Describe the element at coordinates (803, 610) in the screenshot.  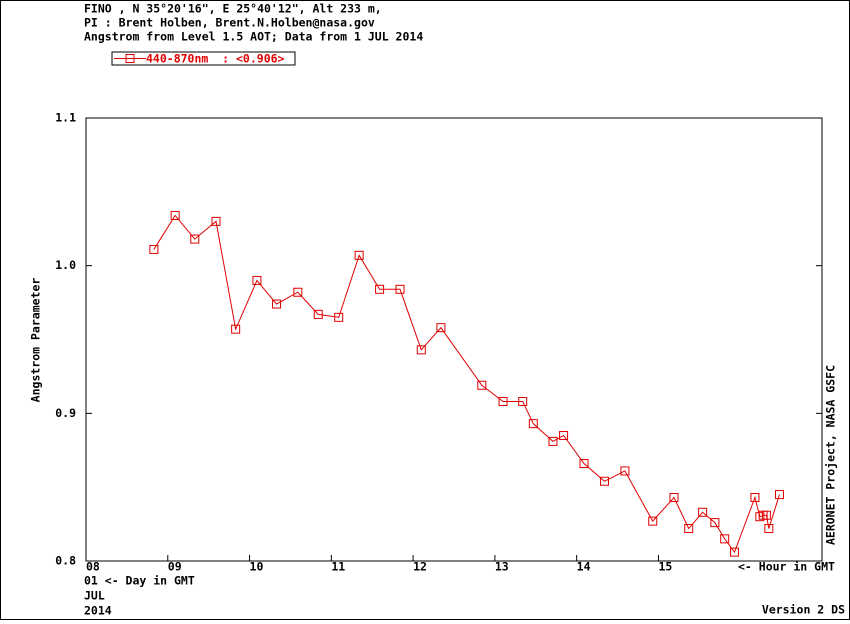
I see `version-label: Version 2 DS` at that location.